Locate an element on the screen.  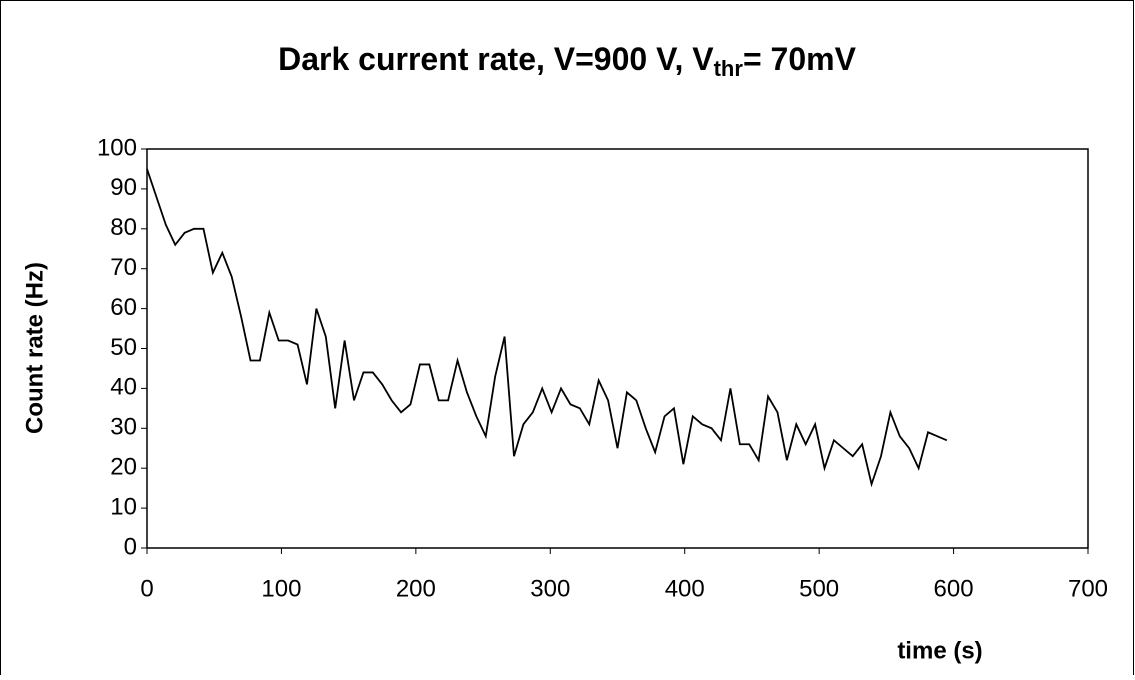
y-axis-label: Count rate (Hz) is located at coordinates (34, 348).